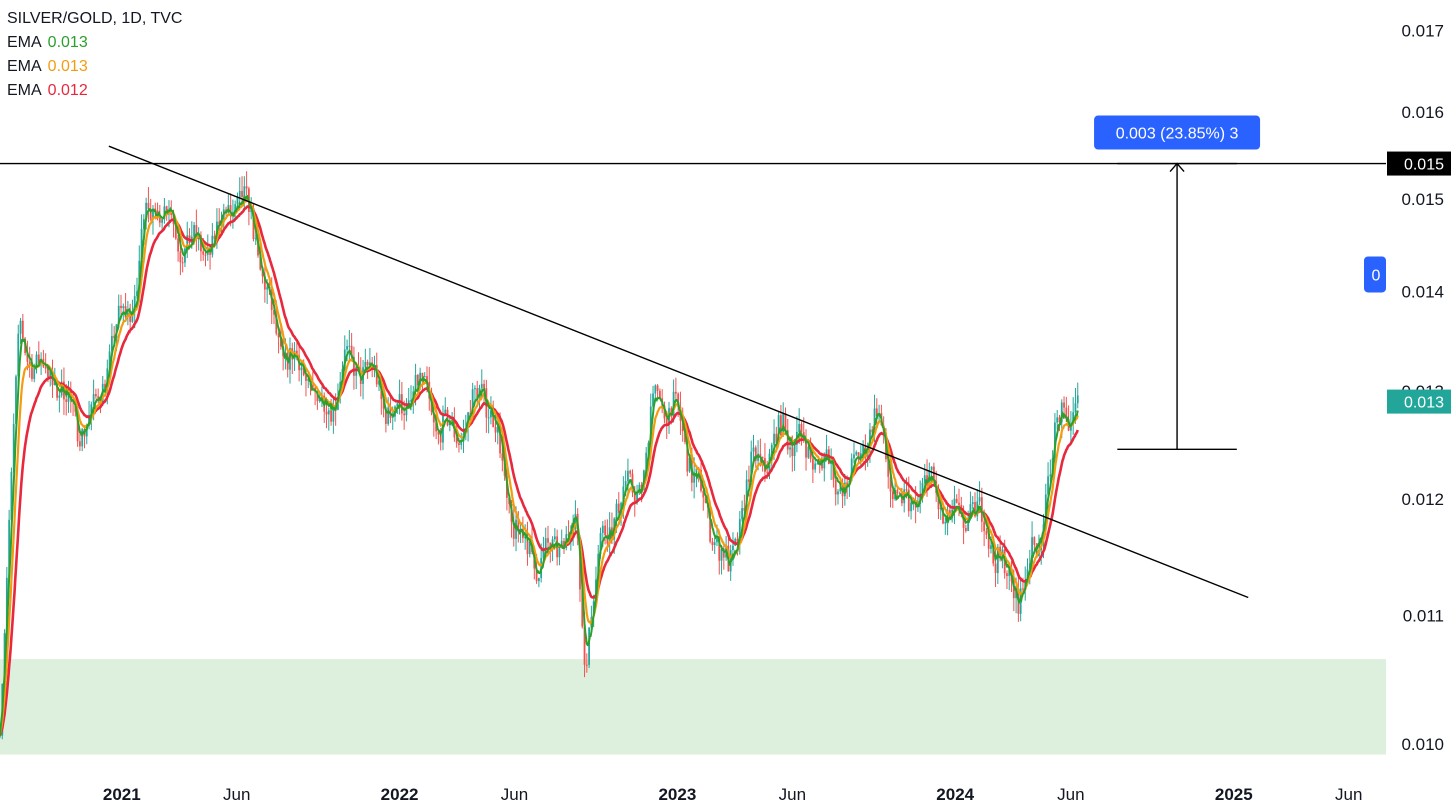 The height and width of the screenshot is (810, 1456). Describe the element at coordinates (122, 794) in the screenshot. I see `x-tick-label: 2021` at that location.